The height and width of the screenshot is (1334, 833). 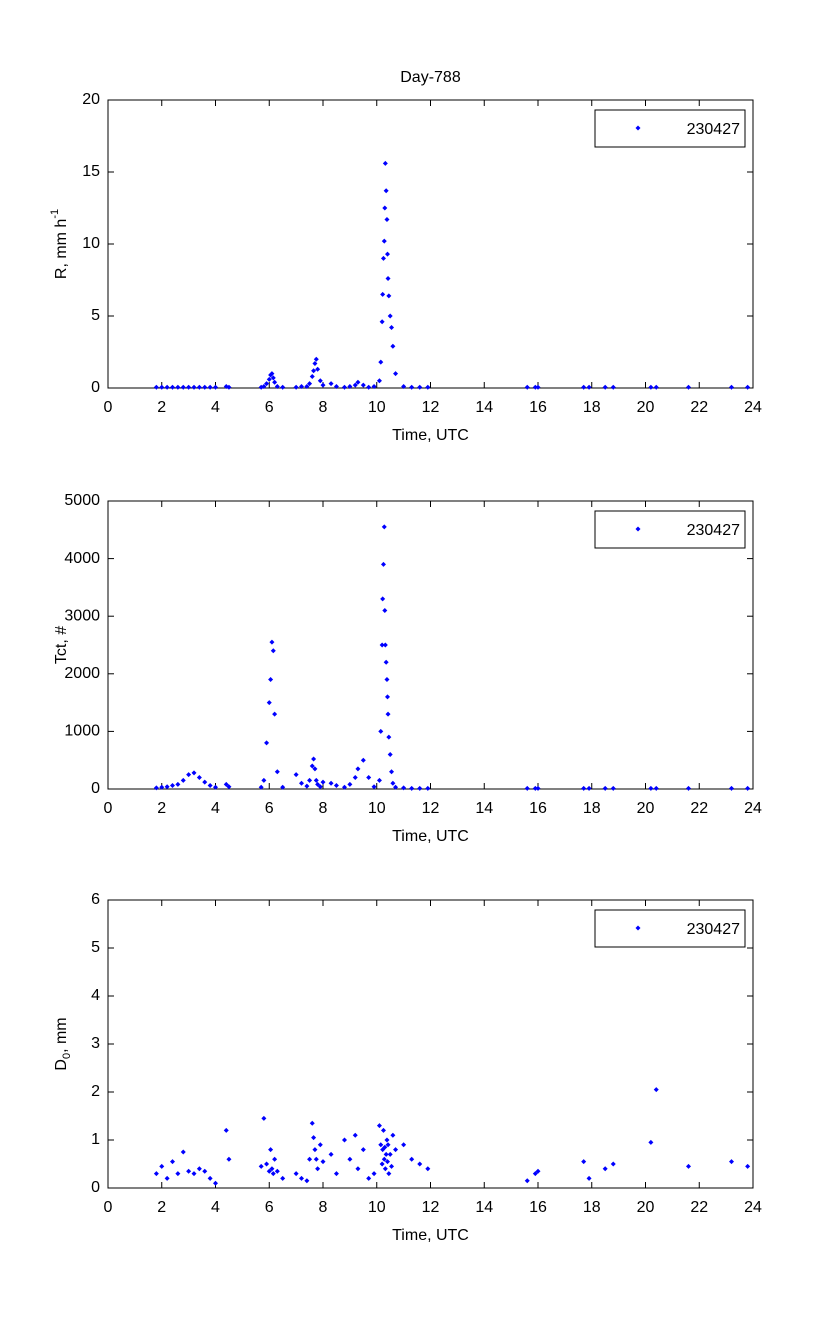 I want to click on x-tick-label: 2, so click(x=161, y=407).